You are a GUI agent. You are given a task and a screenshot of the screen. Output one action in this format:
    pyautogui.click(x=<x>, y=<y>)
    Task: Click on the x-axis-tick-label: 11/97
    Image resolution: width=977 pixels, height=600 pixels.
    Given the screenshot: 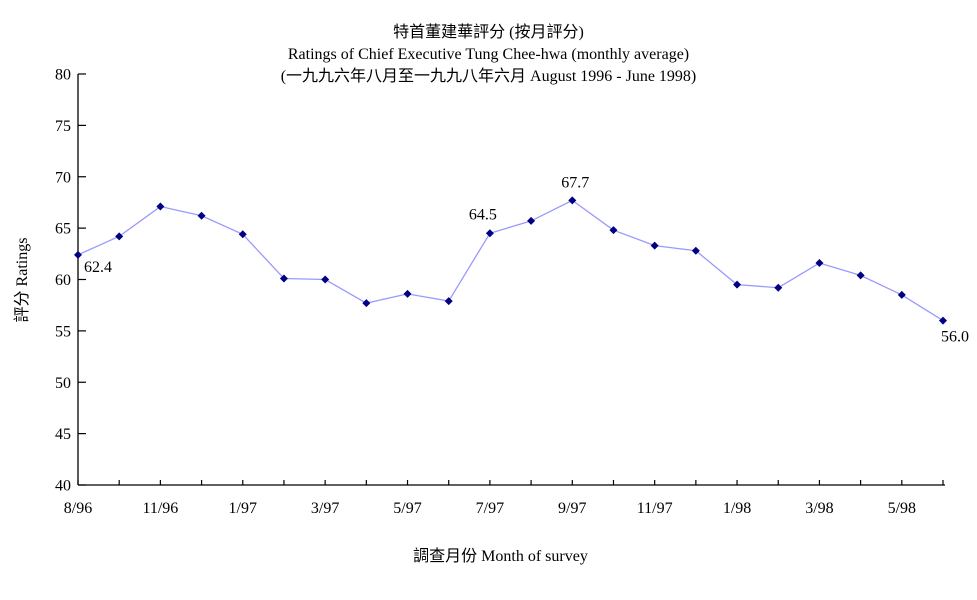 What is the action you would take?
    pyautogui.click(x=655, y=508)
    